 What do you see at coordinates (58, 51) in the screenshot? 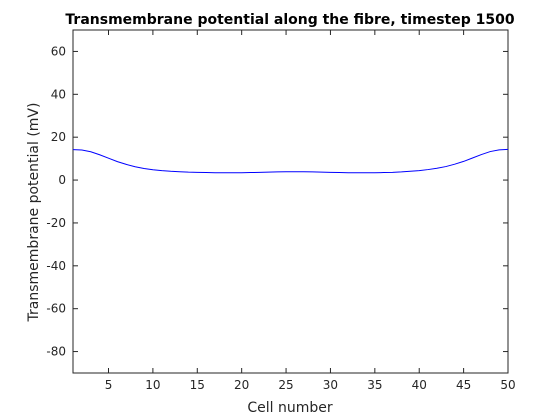
I see `y-tick-label: 60` at bounding box center [58, 51].